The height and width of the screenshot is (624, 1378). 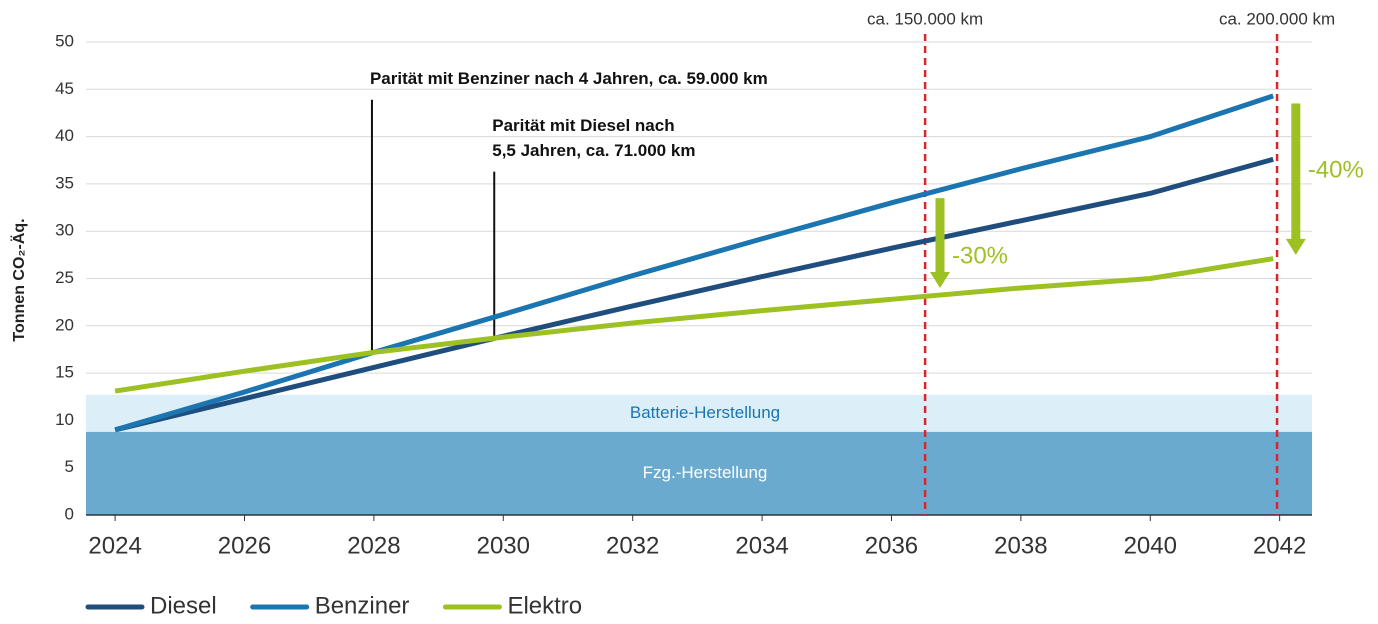 I want to click on band-label: Batterie-Herstellung, so click(x=705, y=412).